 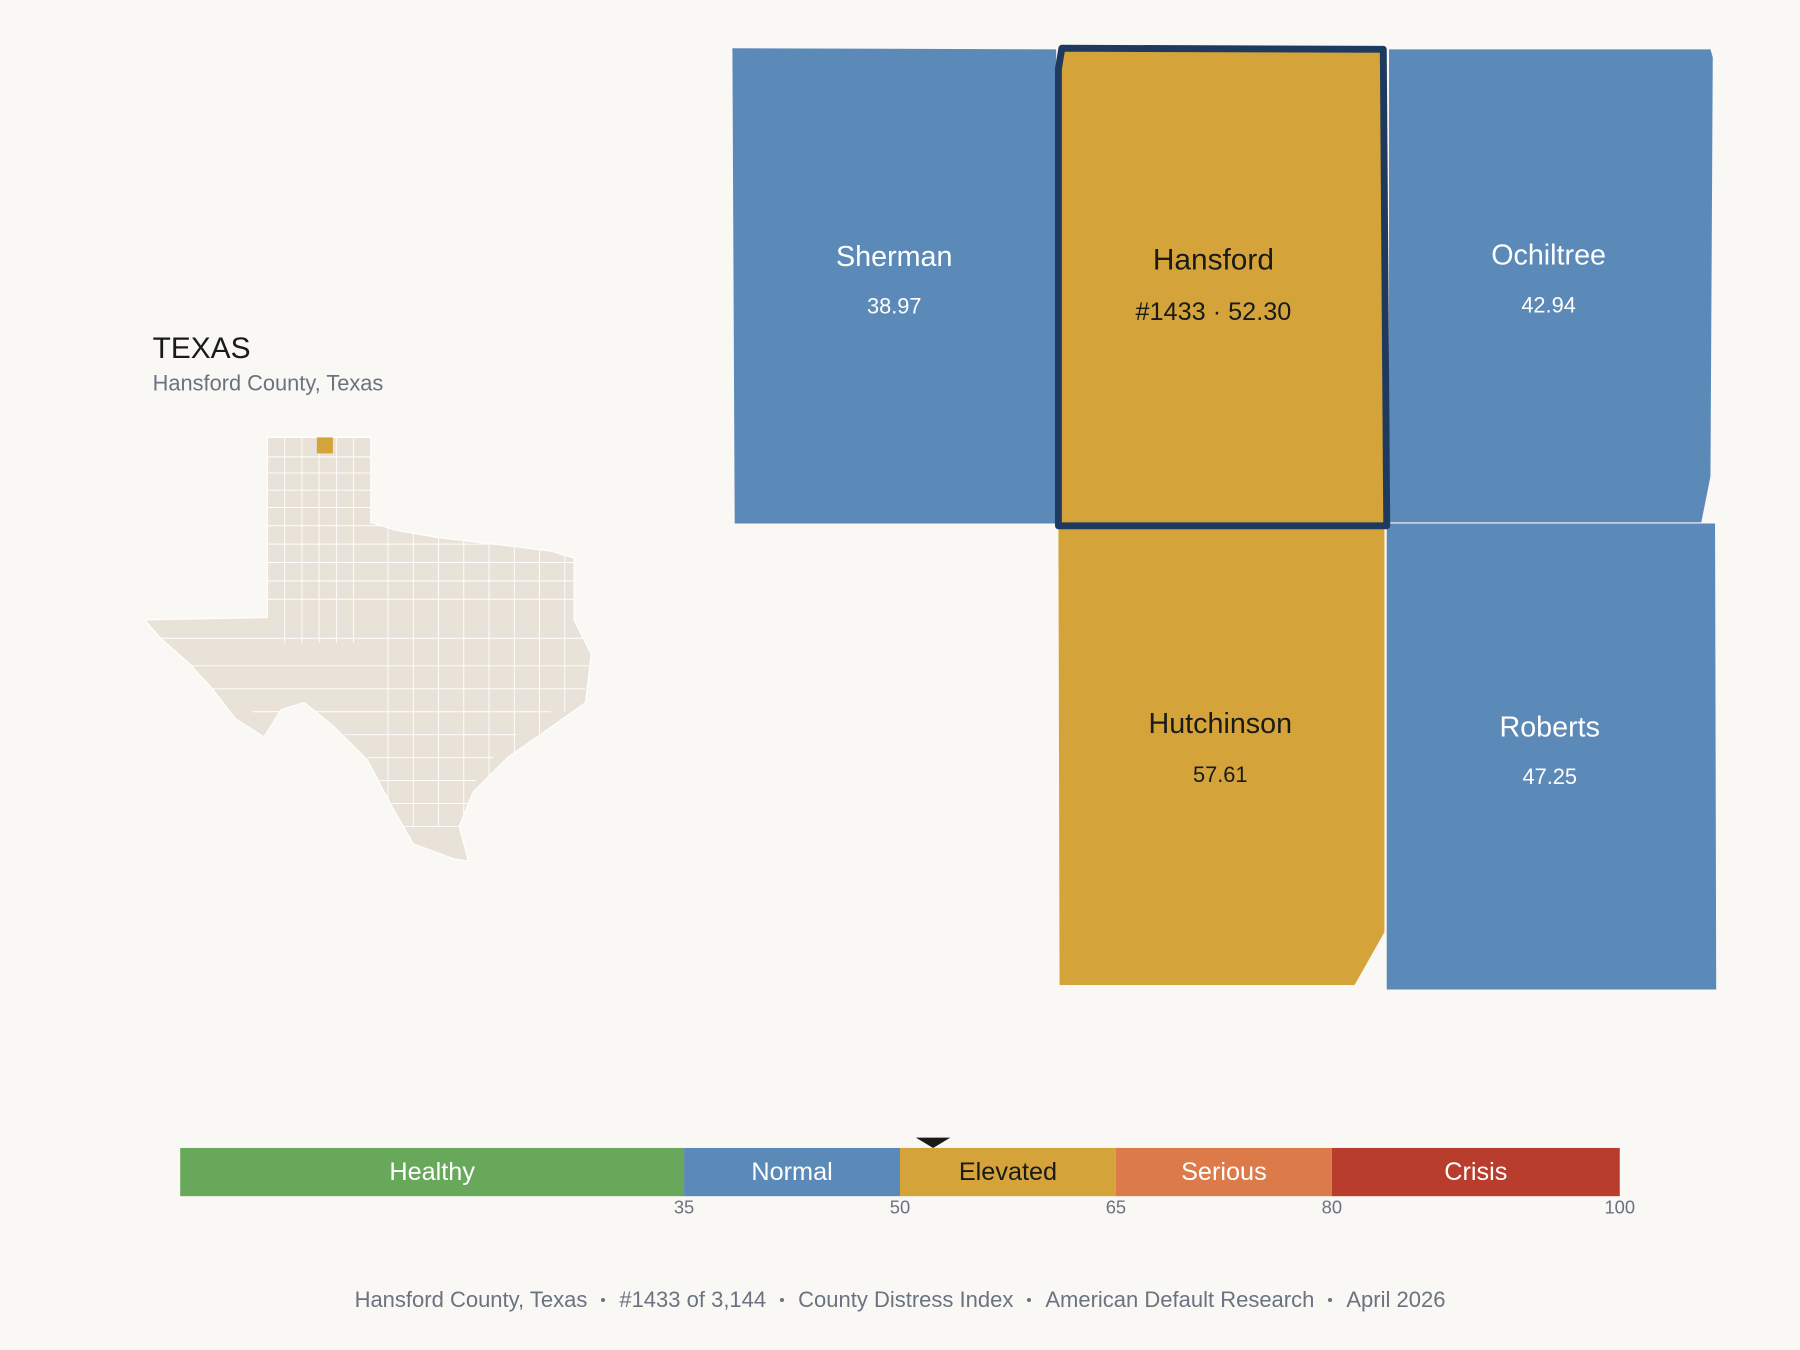 I want to click on scale-tick-label: 100, so click(x=1619, y=1207).